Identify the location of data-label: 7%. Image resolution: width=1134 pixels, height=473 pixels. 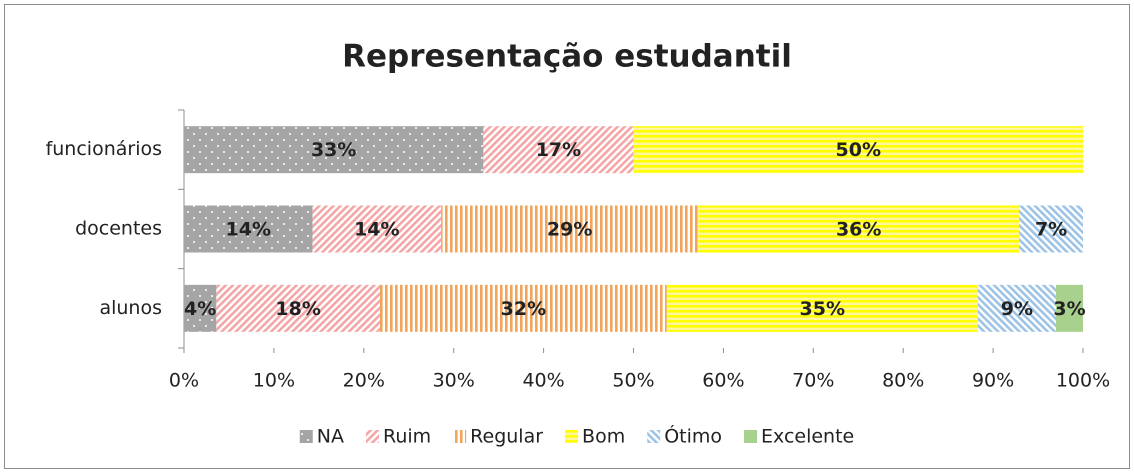
(1051, 230).